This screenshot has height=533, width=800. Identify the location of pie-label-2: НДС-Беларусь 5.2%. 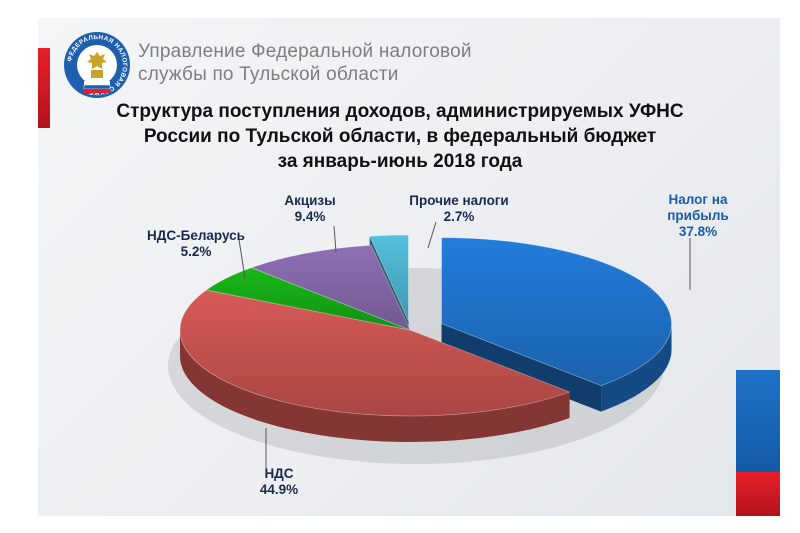
(196, 244).